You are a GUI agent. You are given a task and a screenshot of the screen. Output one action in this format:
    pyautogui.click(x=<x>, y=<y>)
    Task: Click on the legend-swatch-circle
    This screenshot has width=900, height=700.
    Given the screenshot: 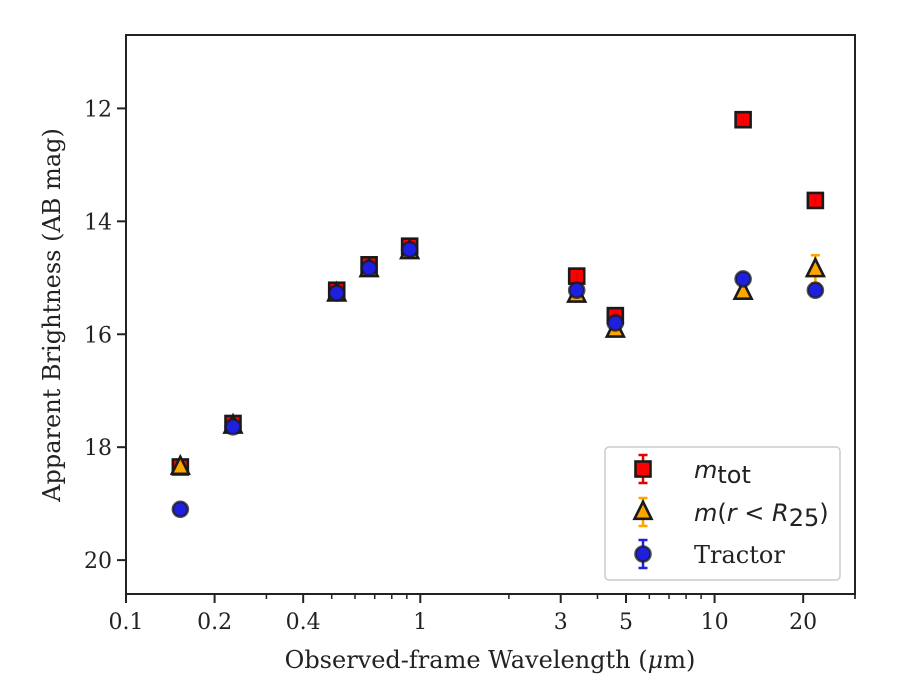 What is the action you would take?
    pyautogui.click(x=643, y=554)
    